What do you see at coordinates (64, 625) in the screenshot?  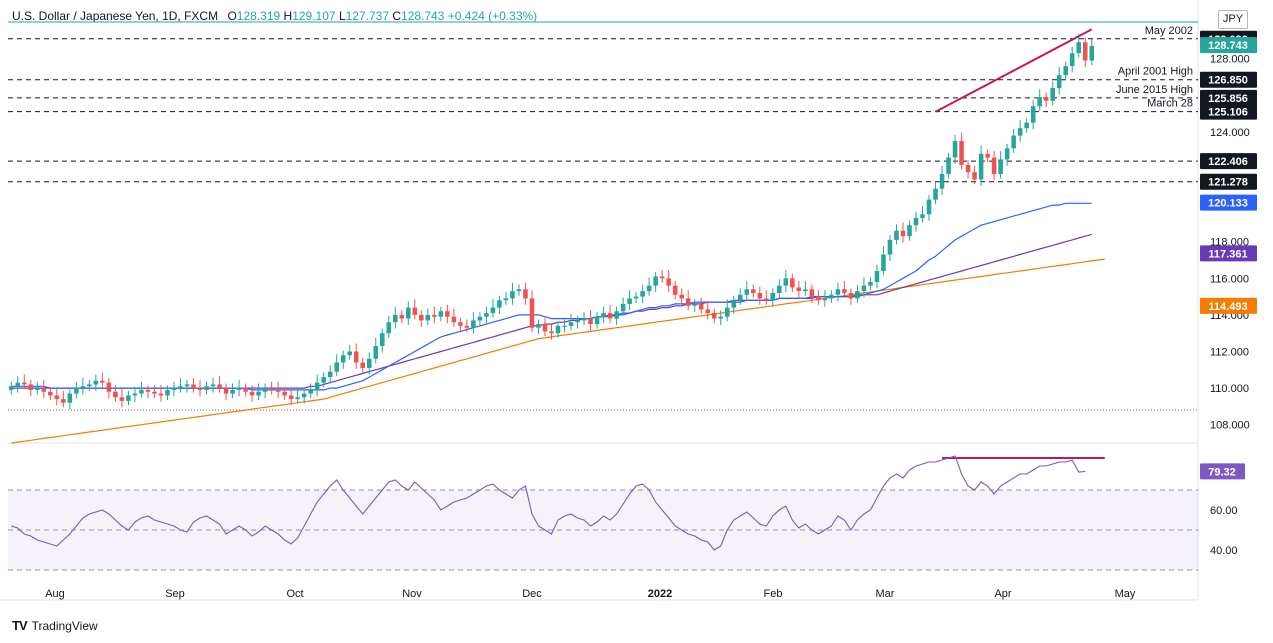 I see `watermark-text: TradingView` at bounding box center [64, 625].